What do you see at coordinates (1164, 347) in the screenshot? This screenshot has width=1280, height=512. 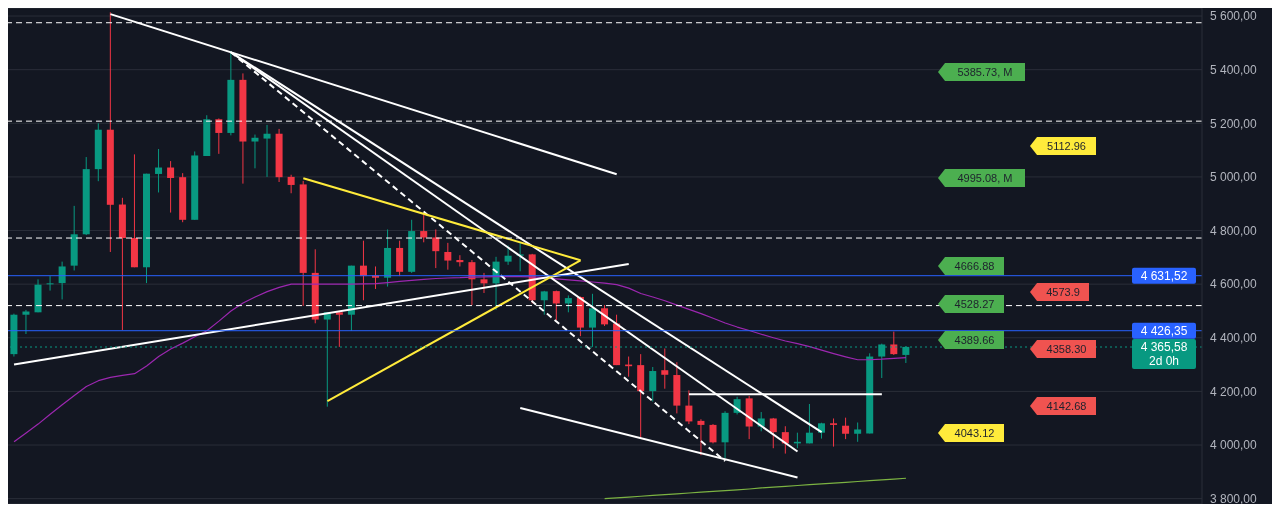 I see `ref-line-label: 4 365,58` at bounding box center [1164, 347].